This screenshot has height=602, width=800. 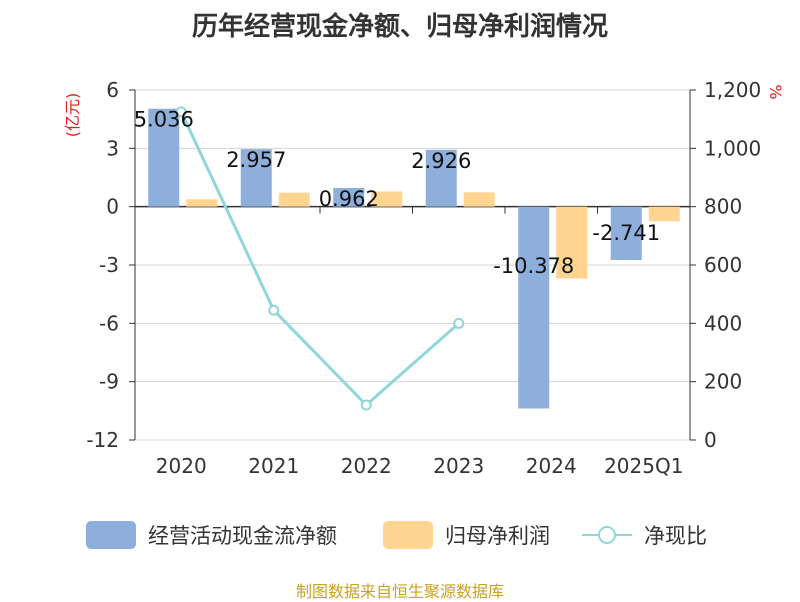 I want to click on data-label-cash: 0.962, so click(x=349, y=199).